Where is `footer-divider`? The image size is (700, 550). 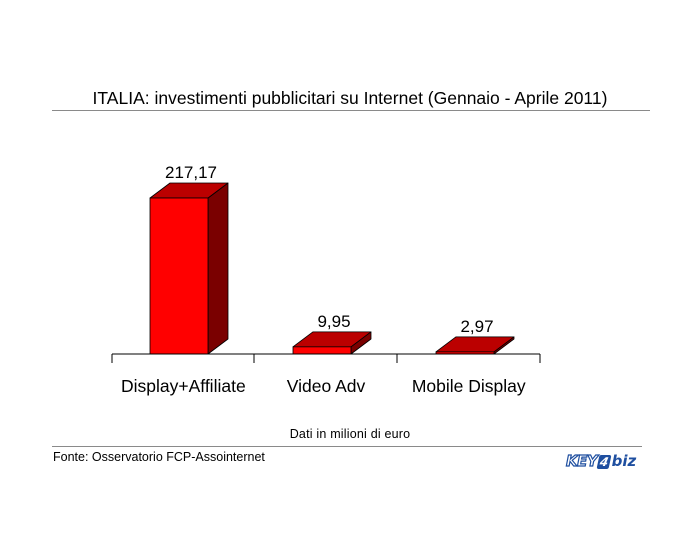
footer-divider is located at coordinates (347, 446).